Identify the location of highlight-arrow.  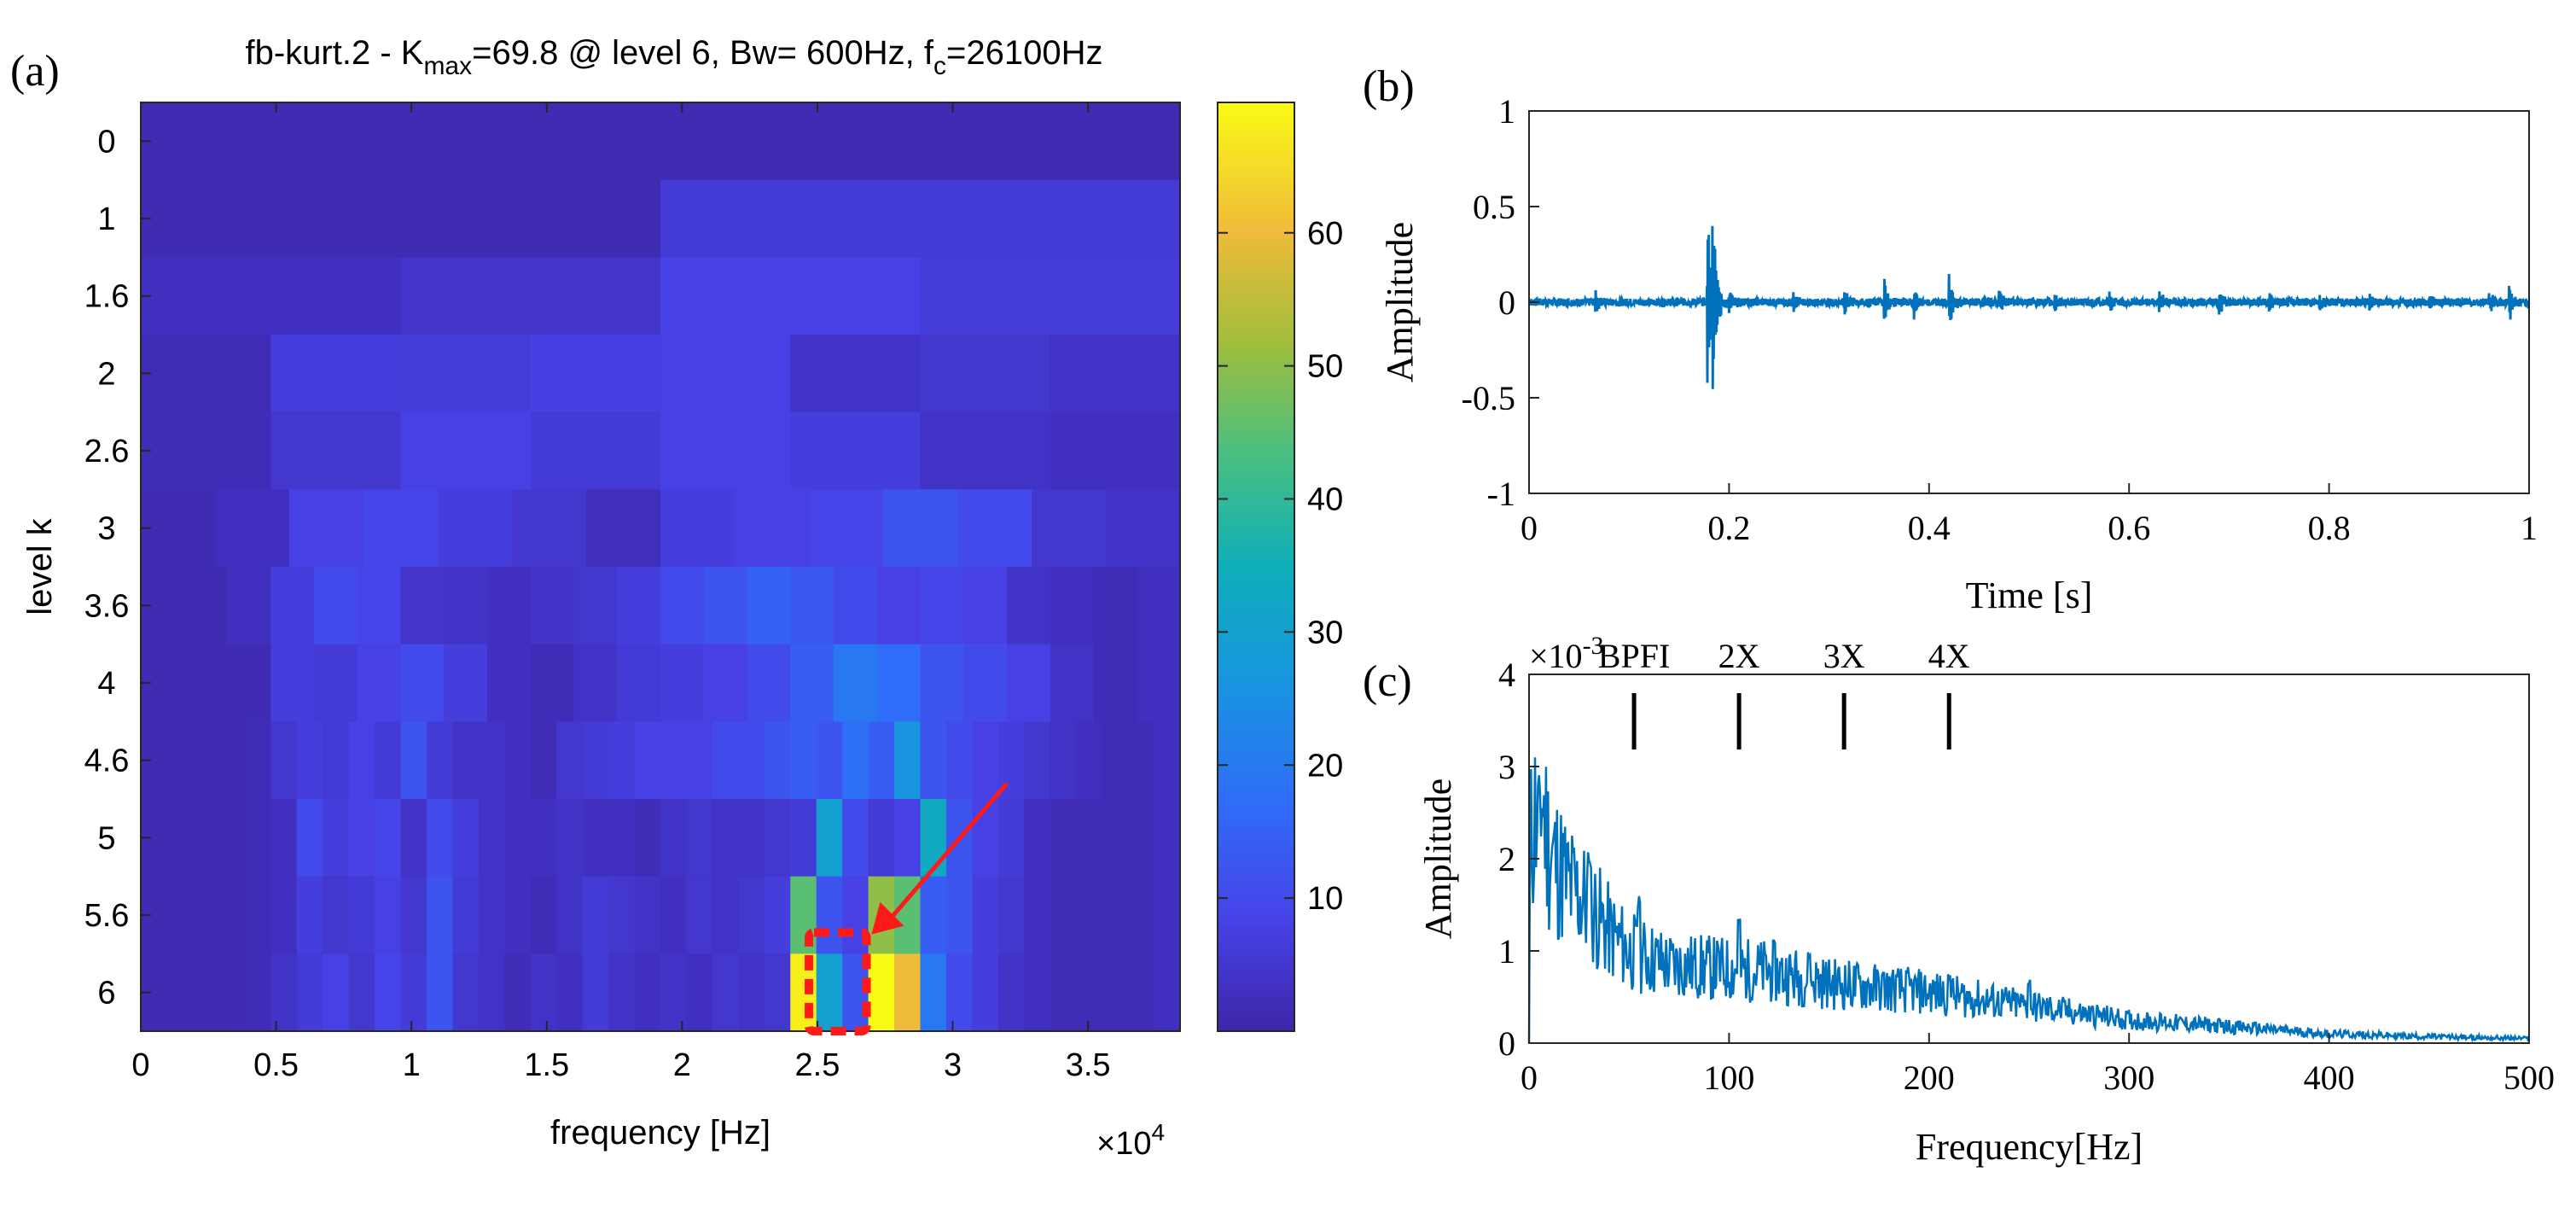
(948, 852).